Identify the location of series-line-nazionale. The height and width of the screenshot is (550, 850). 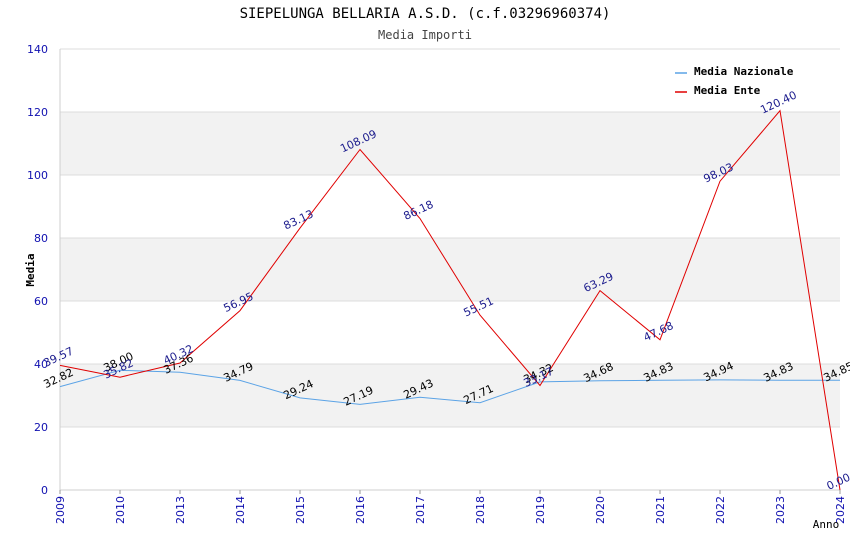
(450, 387).